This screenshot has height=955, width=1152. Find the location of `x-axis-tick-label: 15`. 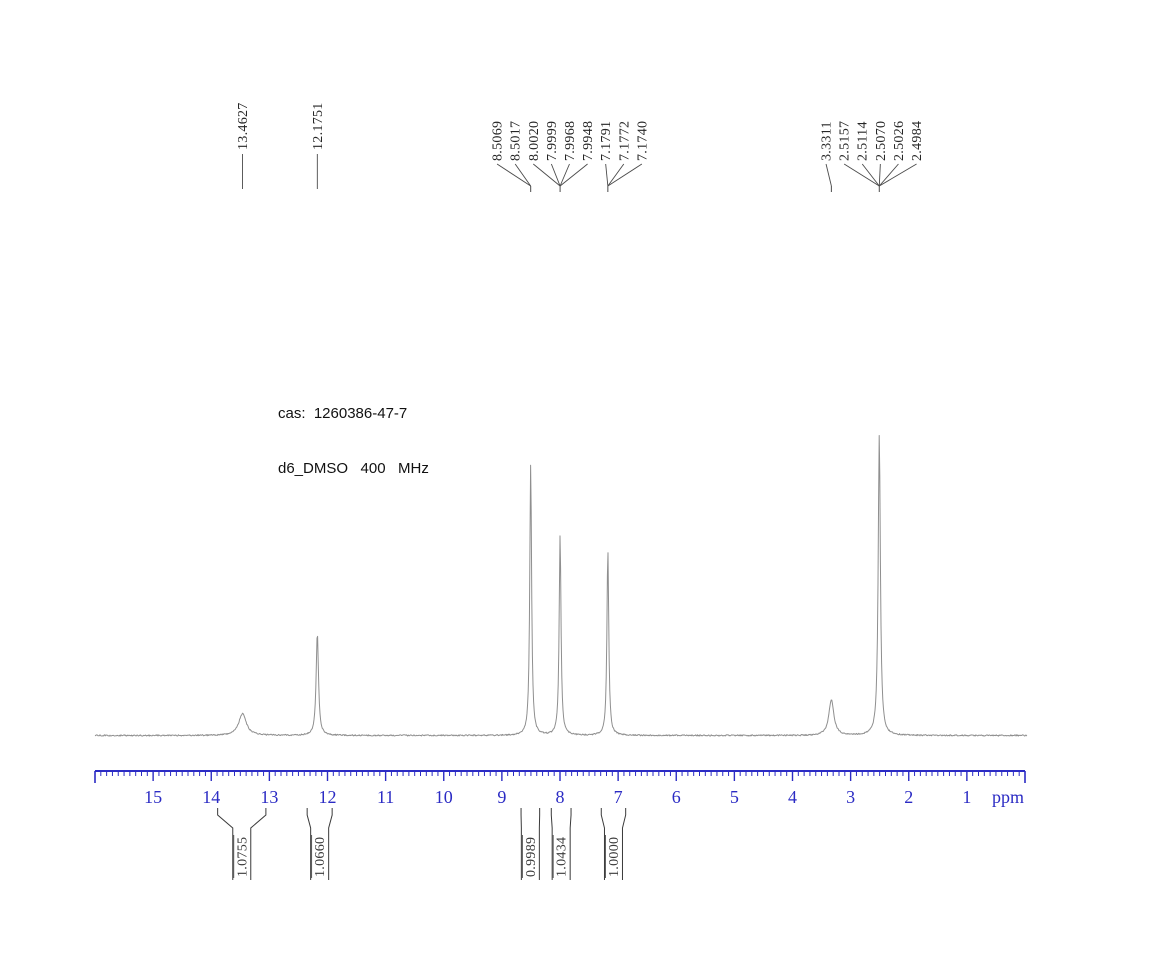

x-axis-tick-label: 15 is located at coordinates (153, 797).